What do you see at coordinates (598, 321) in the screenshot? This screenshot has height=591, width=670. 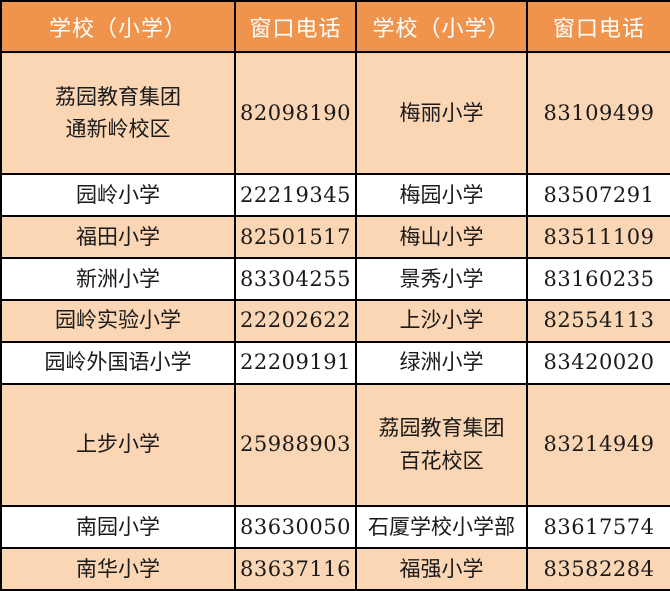 I see `cell-phone-right: 82554113` at bounding box center [598, 321].